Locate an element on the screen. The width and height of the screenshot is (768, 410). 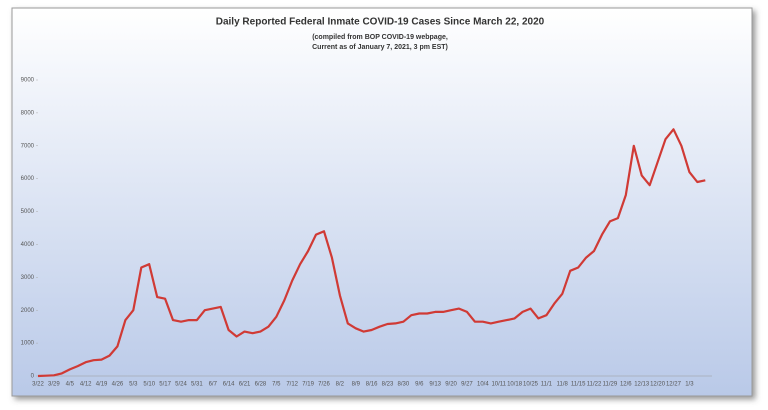
x-tick-label: 4/5 is located at coordinates (70, 385).